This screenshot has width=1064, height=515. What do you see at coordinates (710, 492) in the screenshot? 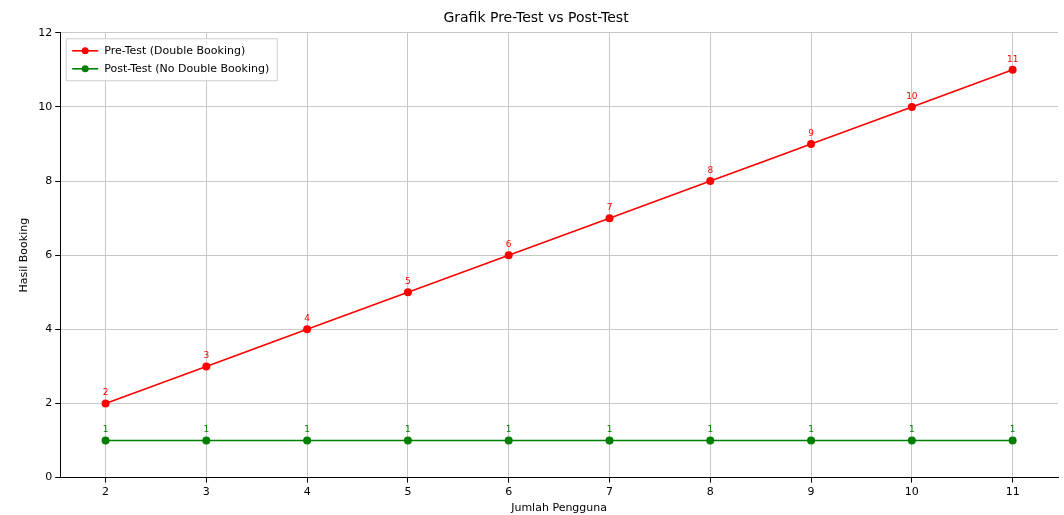
I see `x-tick-label: 8` at bounding box center [710, 492].